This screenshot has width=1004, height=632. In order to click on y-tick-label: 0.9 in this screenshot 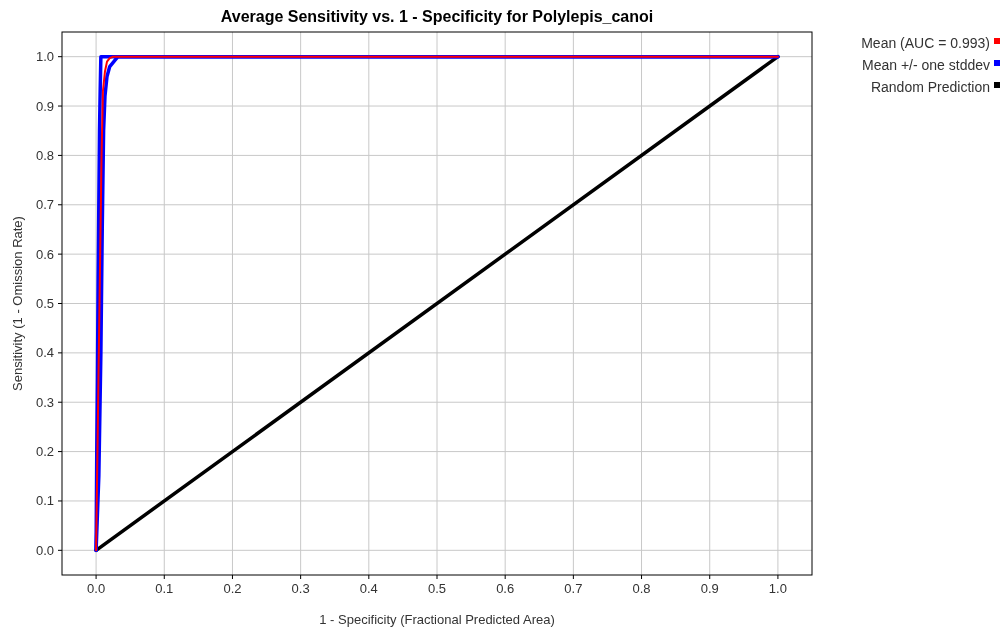, I will do `click(44, 106)`.